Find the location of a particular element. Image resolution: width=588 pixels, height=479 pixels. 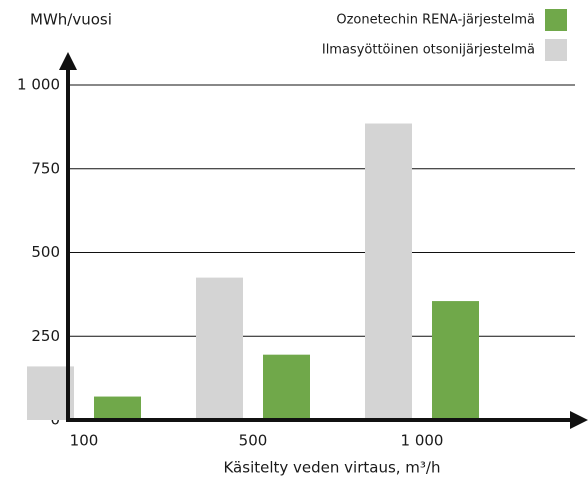

y-tick-label: 1 000 is located at coordinates (38, 85).